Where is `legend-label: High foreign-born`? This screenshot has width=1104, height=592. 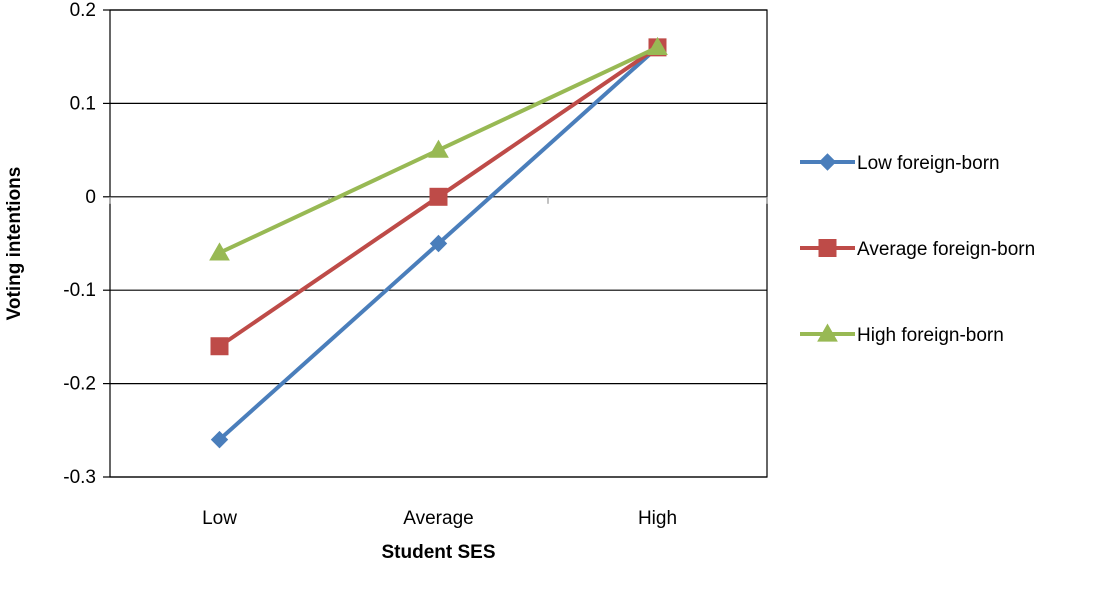
legend-label: High foreign-born is located at coordinates (930, 335).